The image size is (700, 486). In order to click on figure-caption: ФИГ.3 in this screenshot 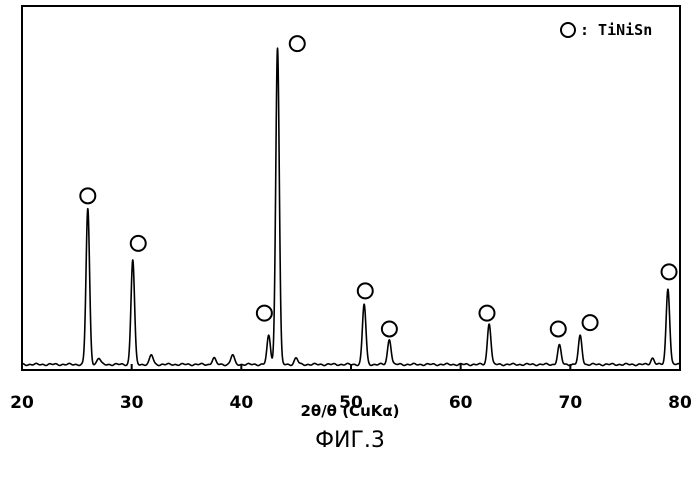, I will do `click(350, 440)`.